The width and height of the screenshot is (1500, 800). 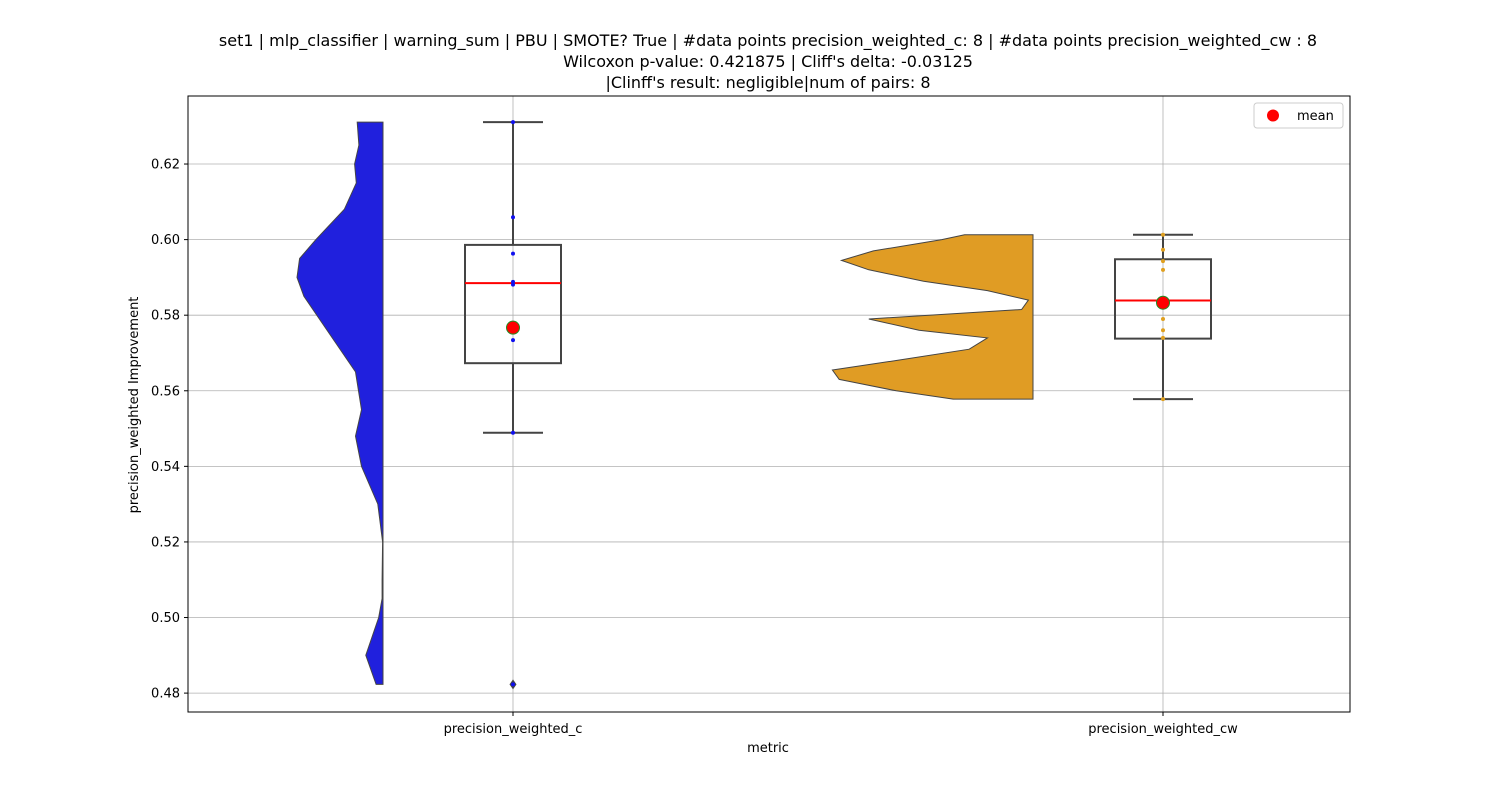 What do you see at coordinates (1273, 115) in the screenshot?
I see `legend-marker` at bounding box center [1273, 115].